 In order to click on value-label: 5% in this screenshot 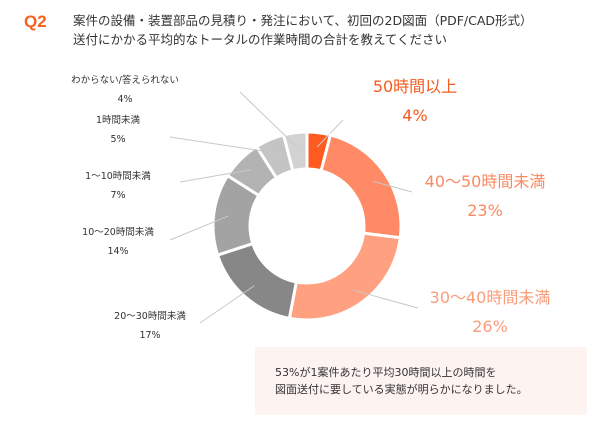, I will do `click(118, 139)`.